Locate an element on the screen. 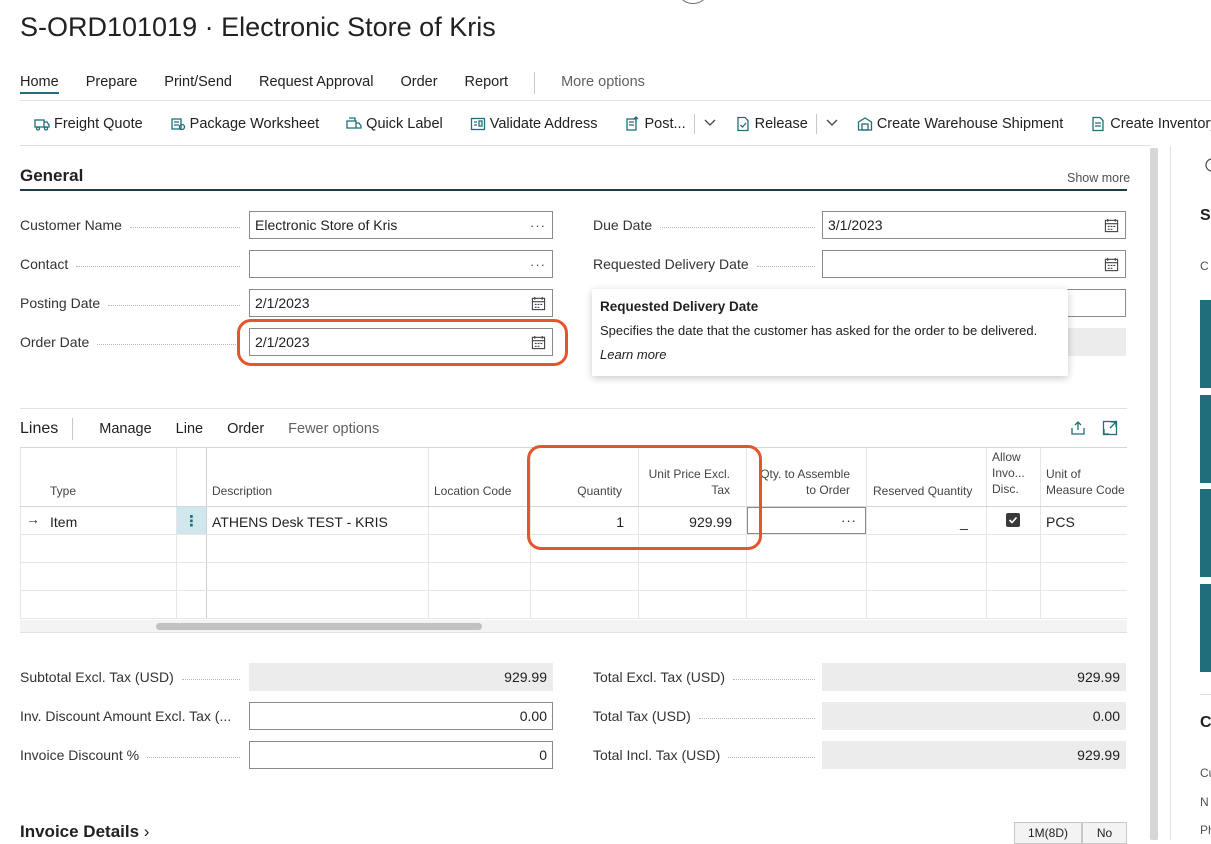  post-dropdown is located at coordinates (705, 124).